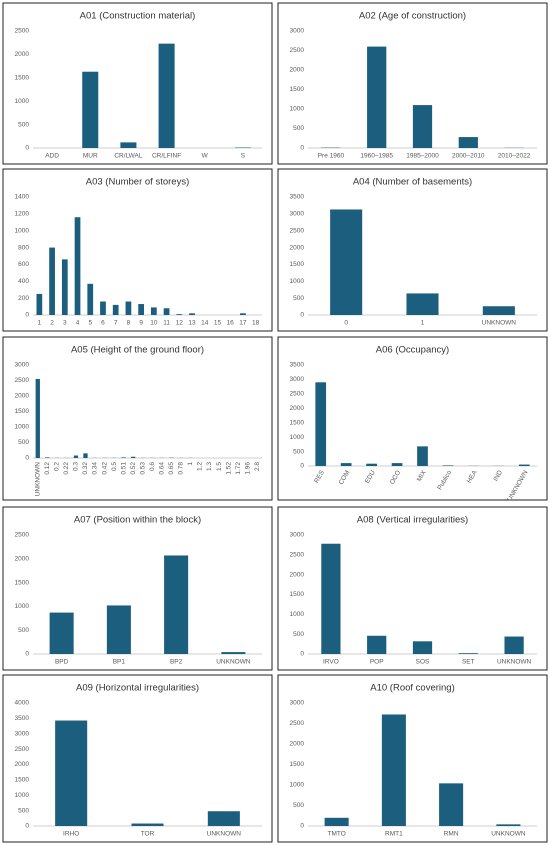 The height and width of the screenshot is (845, 550). What do you see at coordinates (23, 264) in the screenshot?
I see `y-tick-label: 600` at bounding box center [23, 264].